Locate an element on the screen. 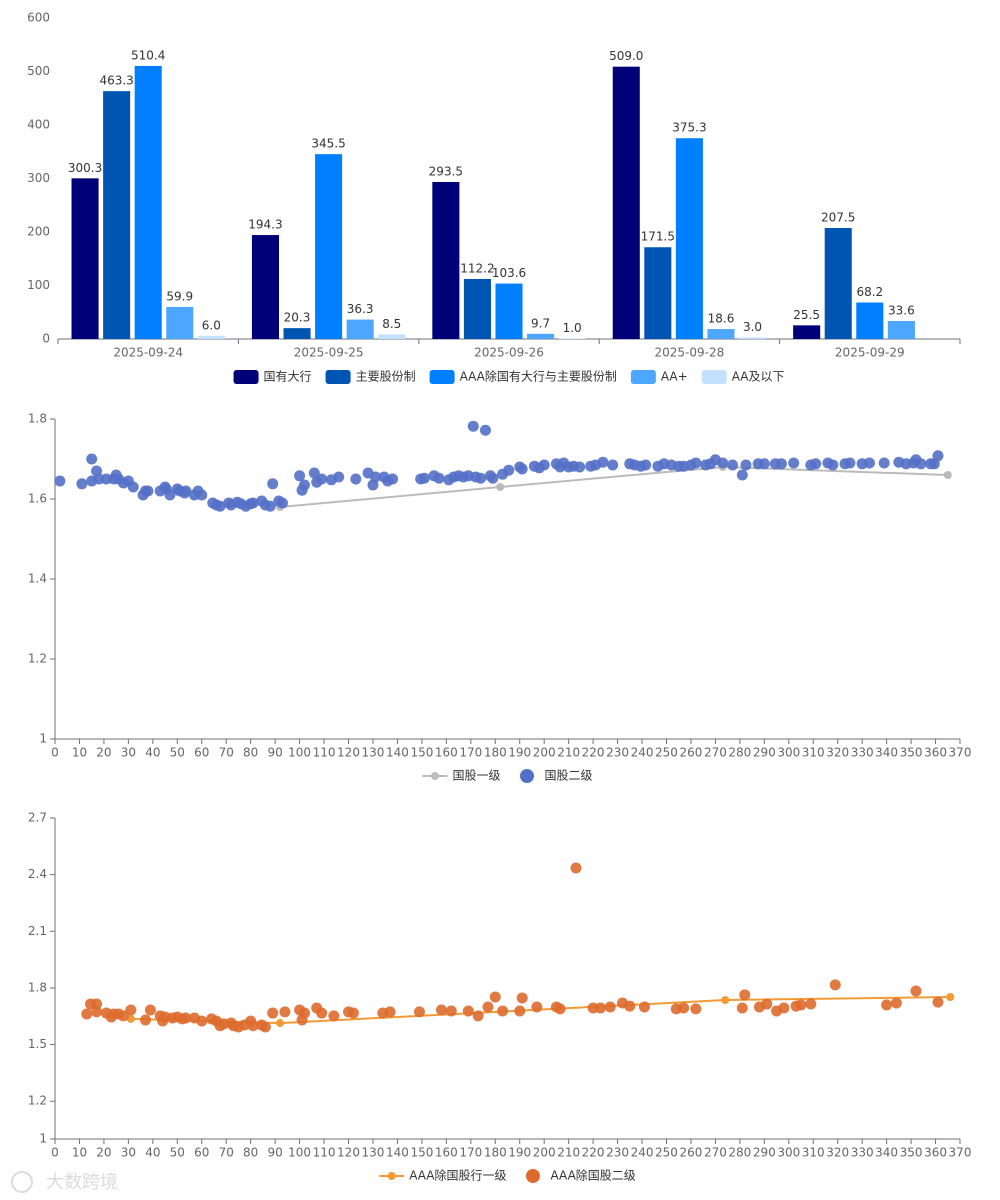 The height and width of the screenshot is (1200, 1000). watermark-text: 大数跨境 is located at coordinates (82, 1182).